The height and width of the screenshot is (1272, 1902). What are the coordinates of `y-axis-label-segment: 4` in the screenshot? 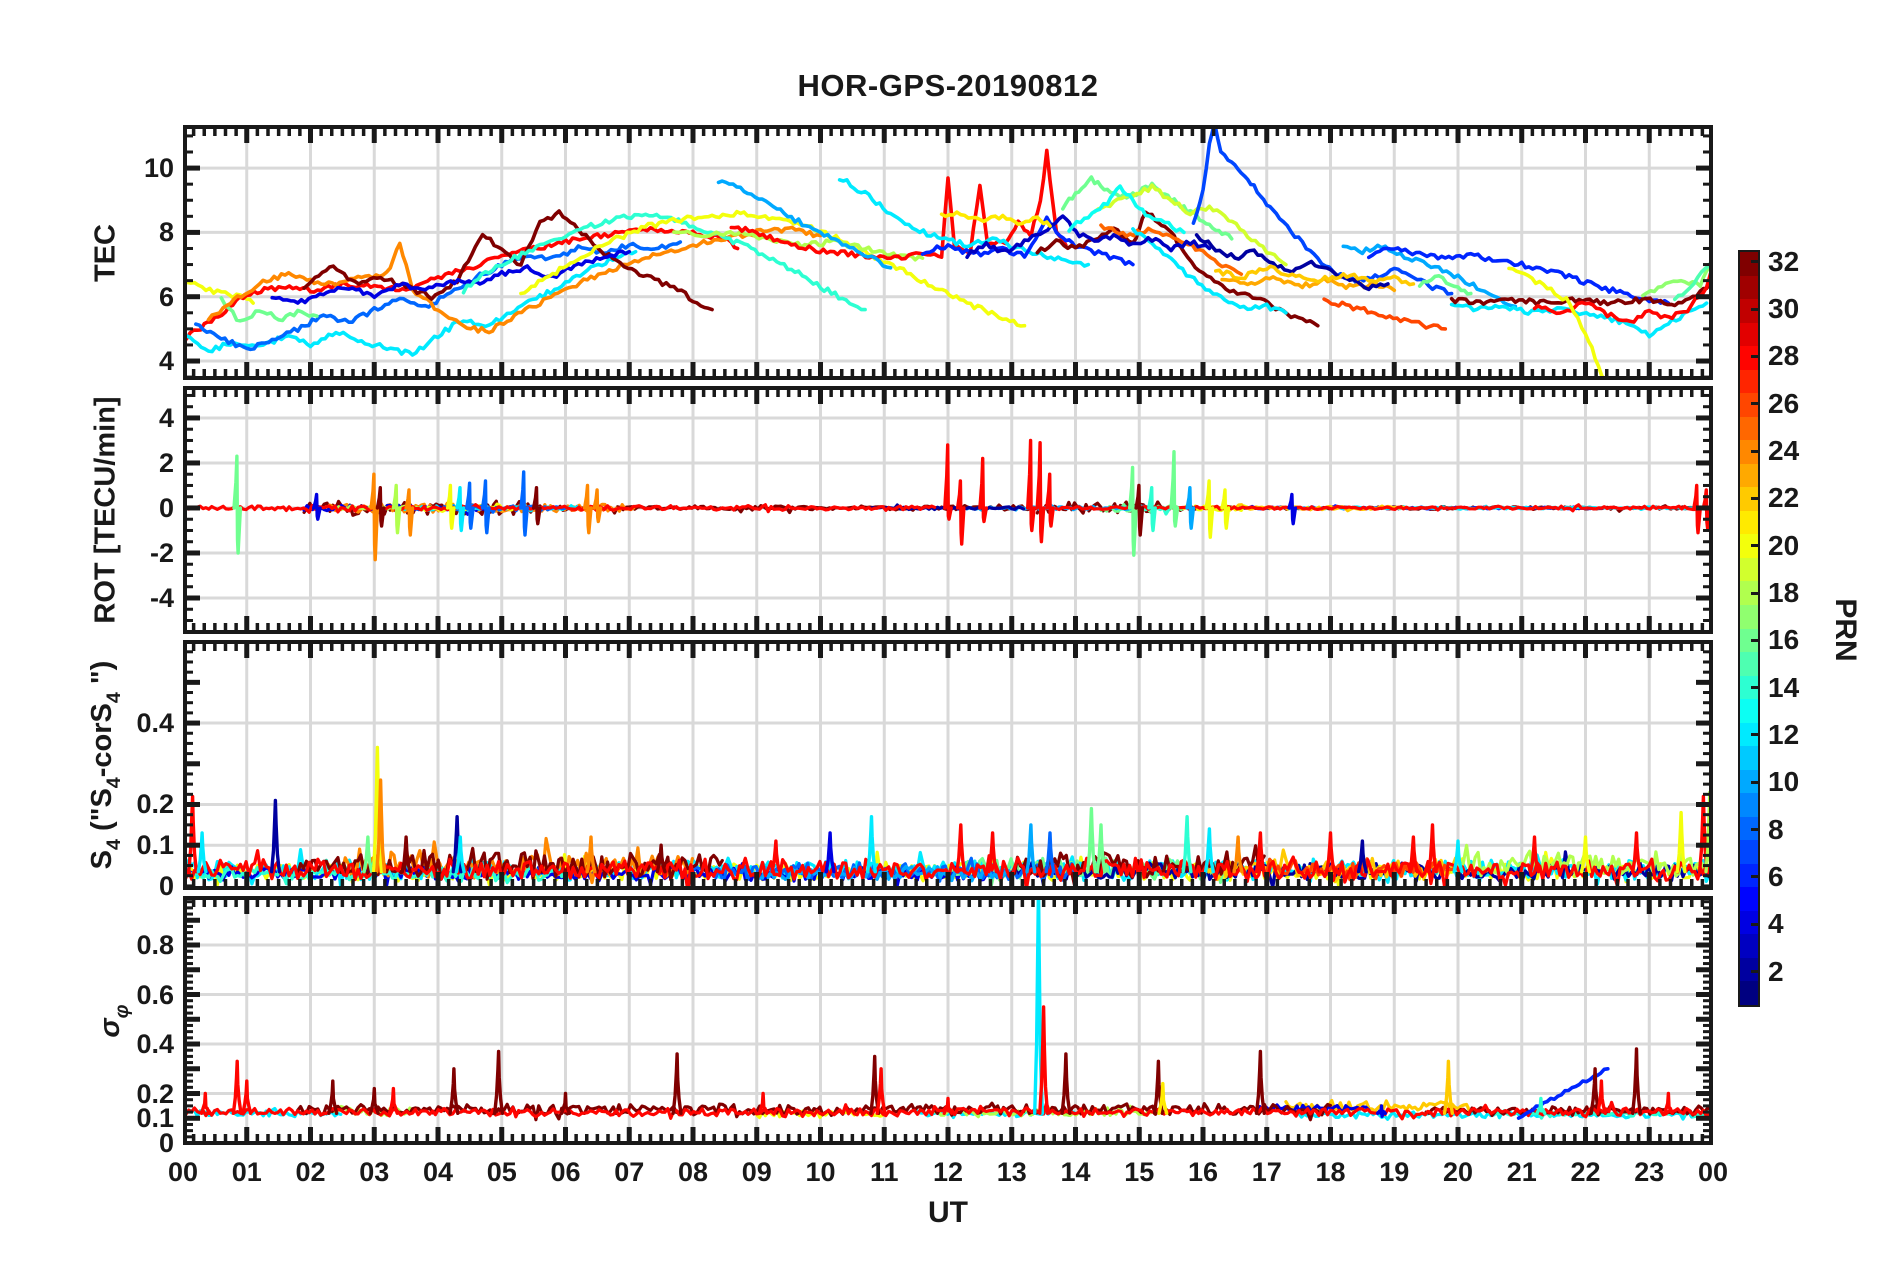 It's located at (113, 698).